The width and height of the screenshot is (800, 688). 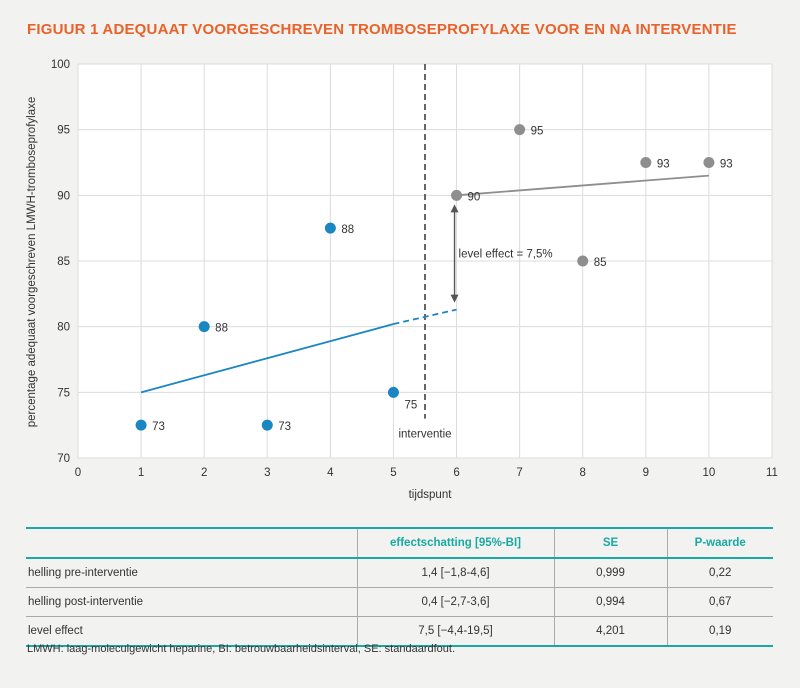 I want to click on x-tick-label: 7, so click(x=519, y=473).